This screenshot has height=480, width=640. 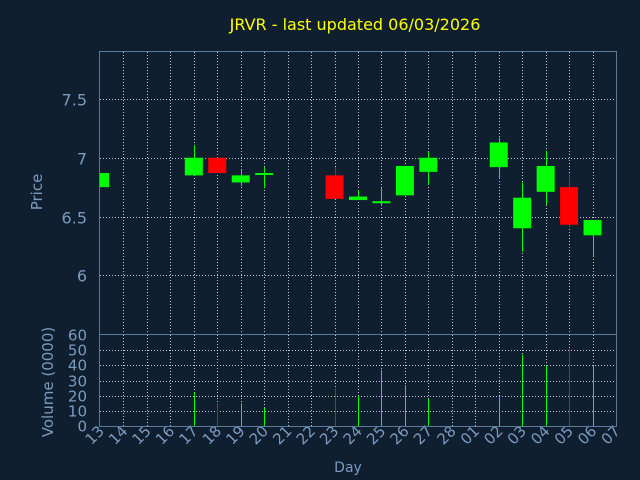 What do you see at coordinates (37, 192) in the screenshot?
I see `price-axis-label: Price` at bounding box center [37, 192].